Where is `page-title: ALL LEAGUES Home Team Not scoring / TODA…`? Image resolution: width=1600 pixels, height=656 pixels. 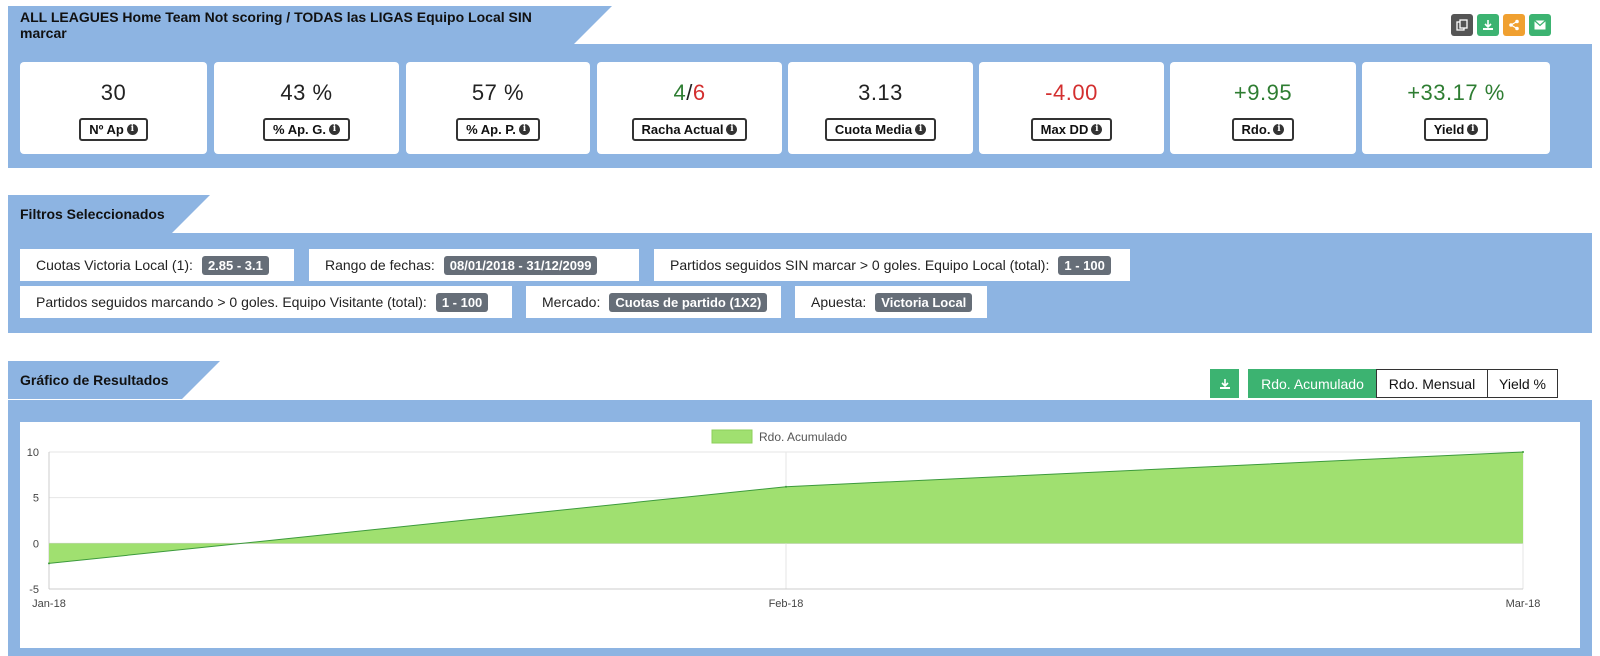 page-title: ALL LEAGUES Home Team Not scoring / TODA… is located at coordinates (291, 25).